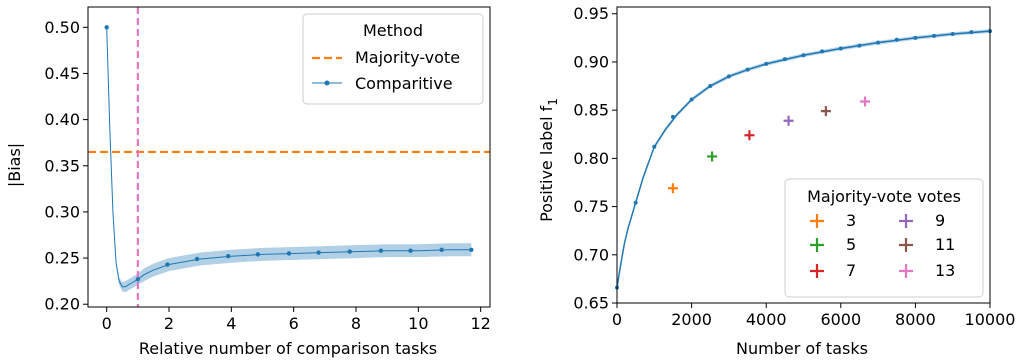 Image resolution: width=1028 pixels, height=363 pixels. I want to click on legend-label-11: 11, so click(945, 244).